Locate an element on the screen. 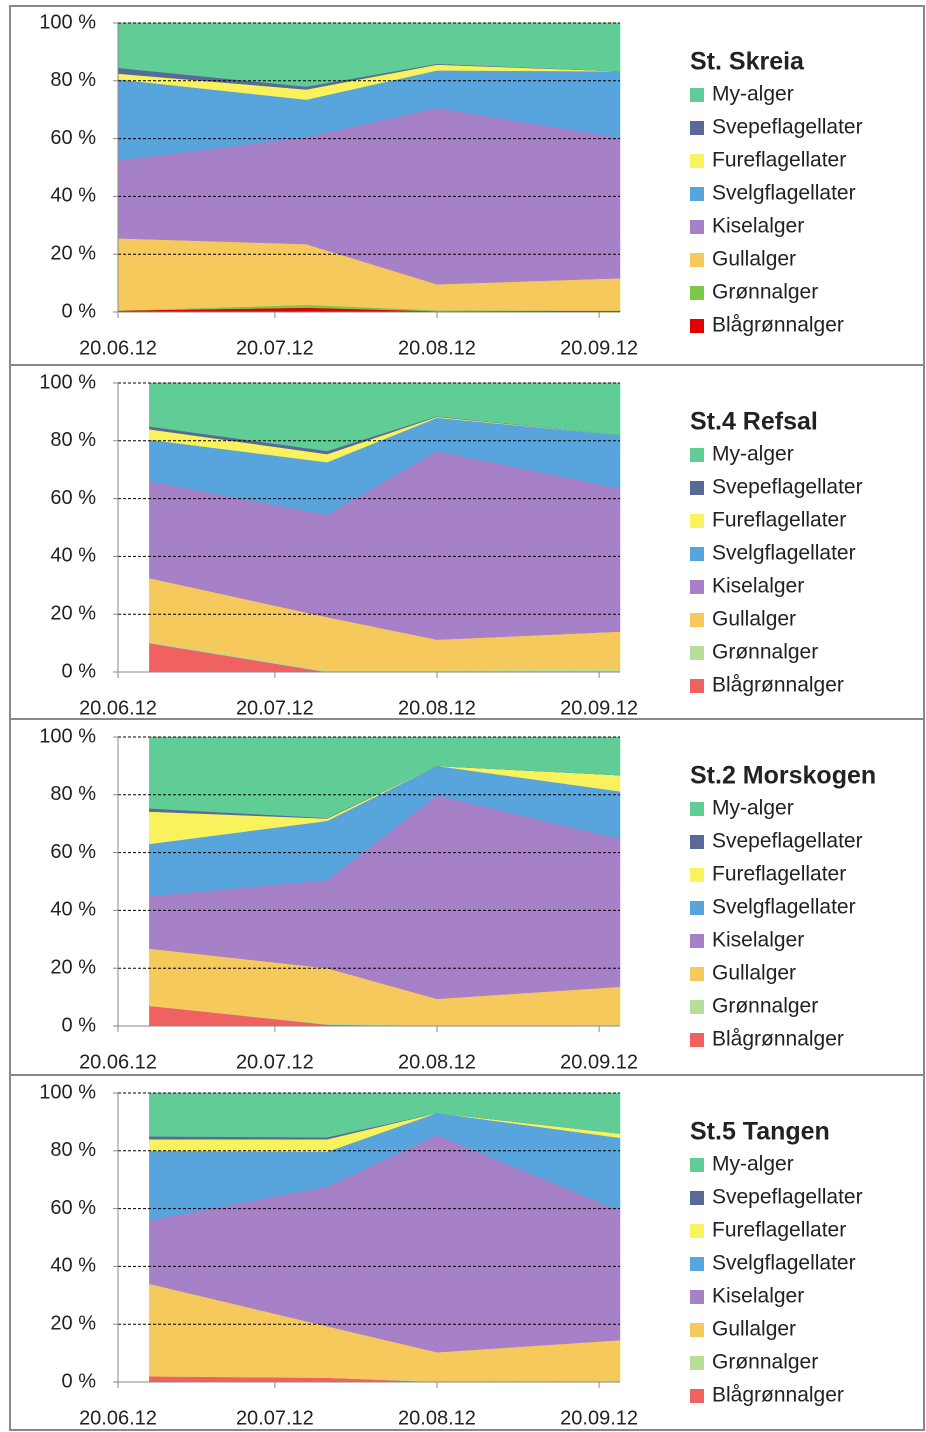 This screenshot has width=926, height=1432. chart-title: St.2 Morskogen is located at coordinates (783, 776).